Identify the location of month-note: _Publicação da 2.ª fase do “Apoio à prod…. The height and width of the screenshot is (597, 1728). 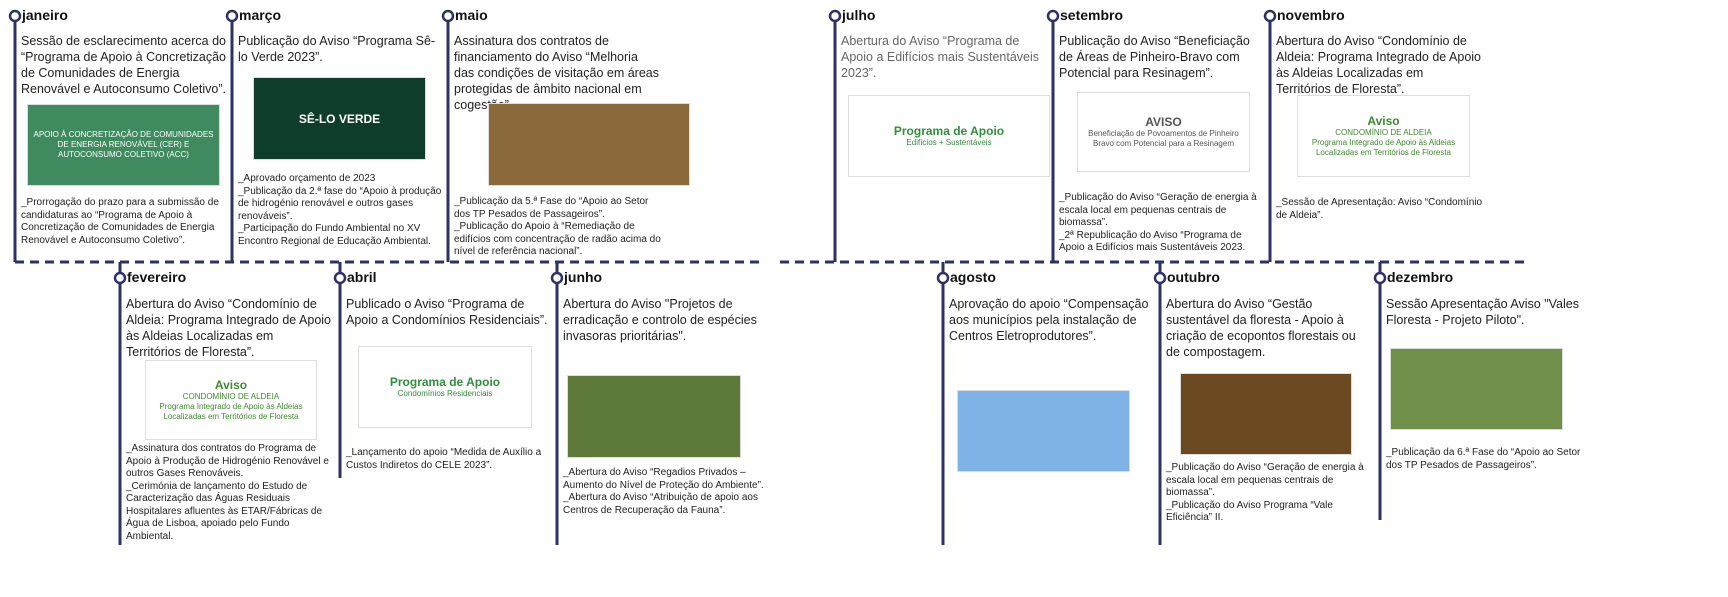
(340, 203).